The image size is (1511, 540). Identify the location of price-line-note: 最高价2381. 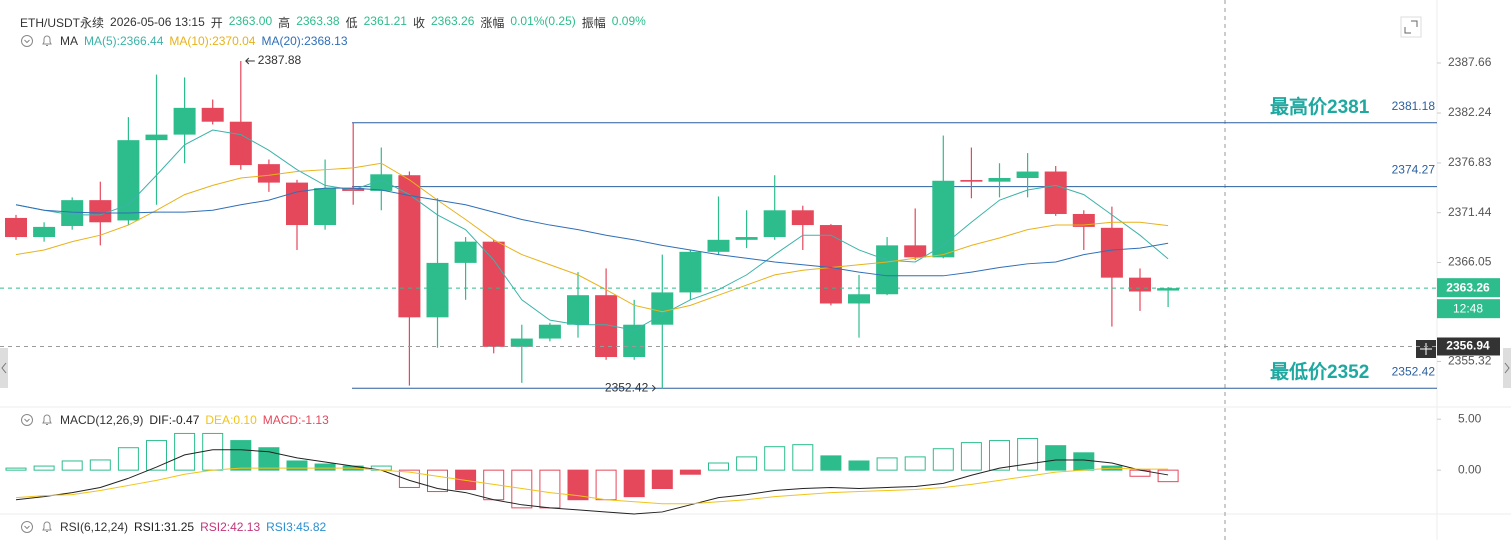
(1320, 106).